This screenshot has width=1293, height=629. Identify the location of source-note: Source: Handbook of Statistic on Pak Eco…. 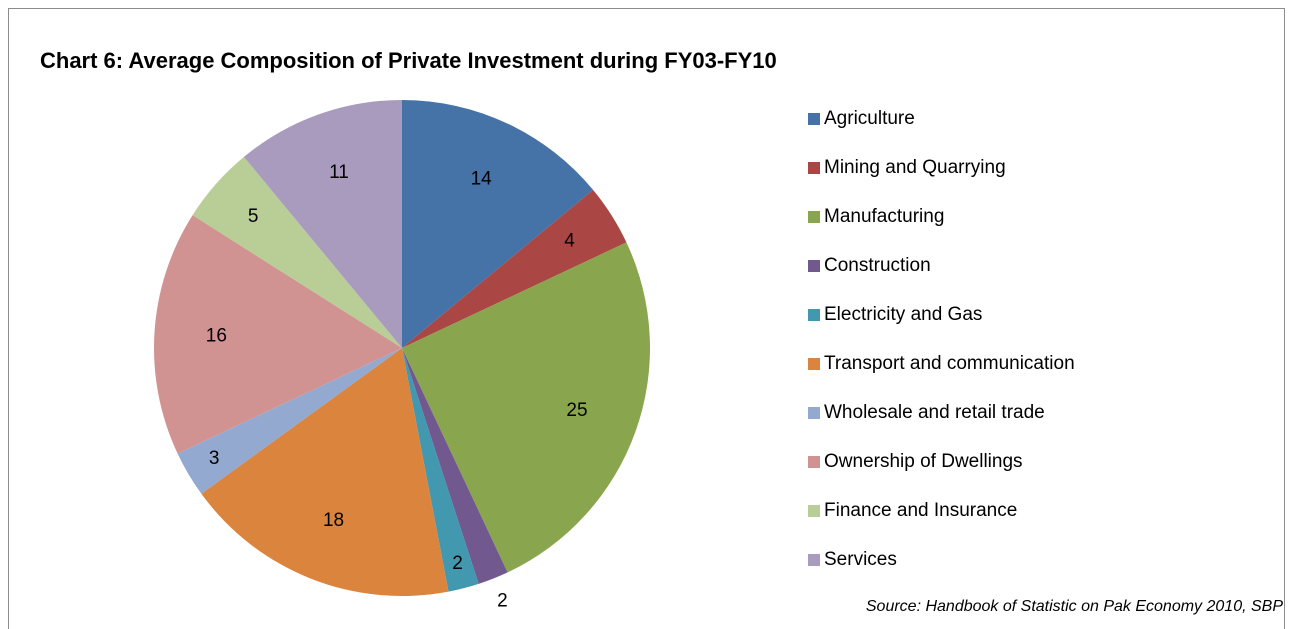
(1074, 606).